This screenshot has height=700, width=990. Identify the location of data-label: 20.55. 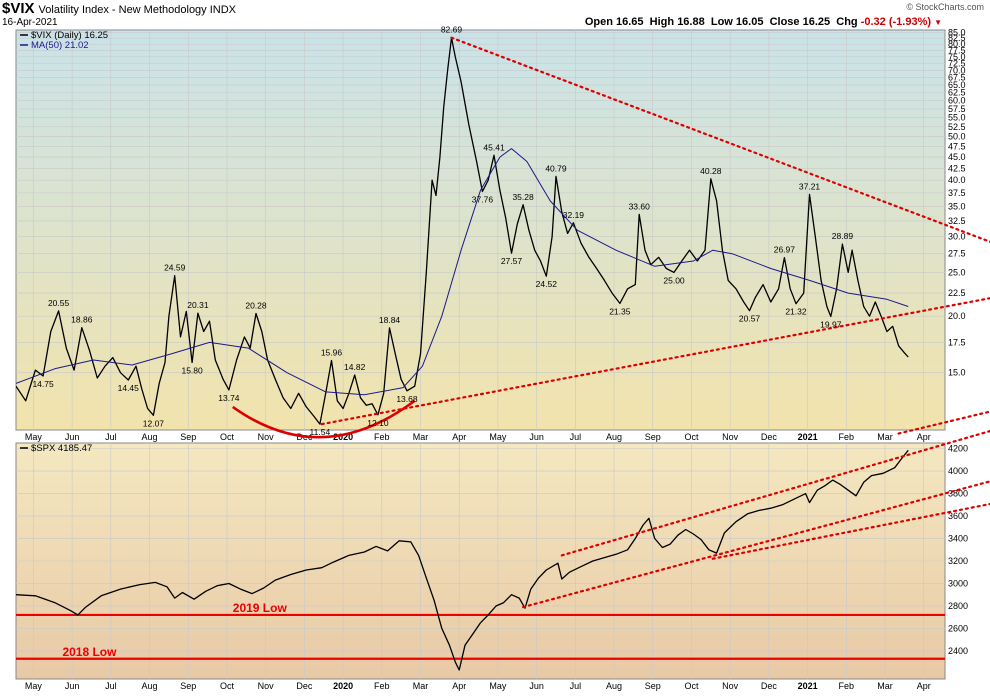
(59, 303).